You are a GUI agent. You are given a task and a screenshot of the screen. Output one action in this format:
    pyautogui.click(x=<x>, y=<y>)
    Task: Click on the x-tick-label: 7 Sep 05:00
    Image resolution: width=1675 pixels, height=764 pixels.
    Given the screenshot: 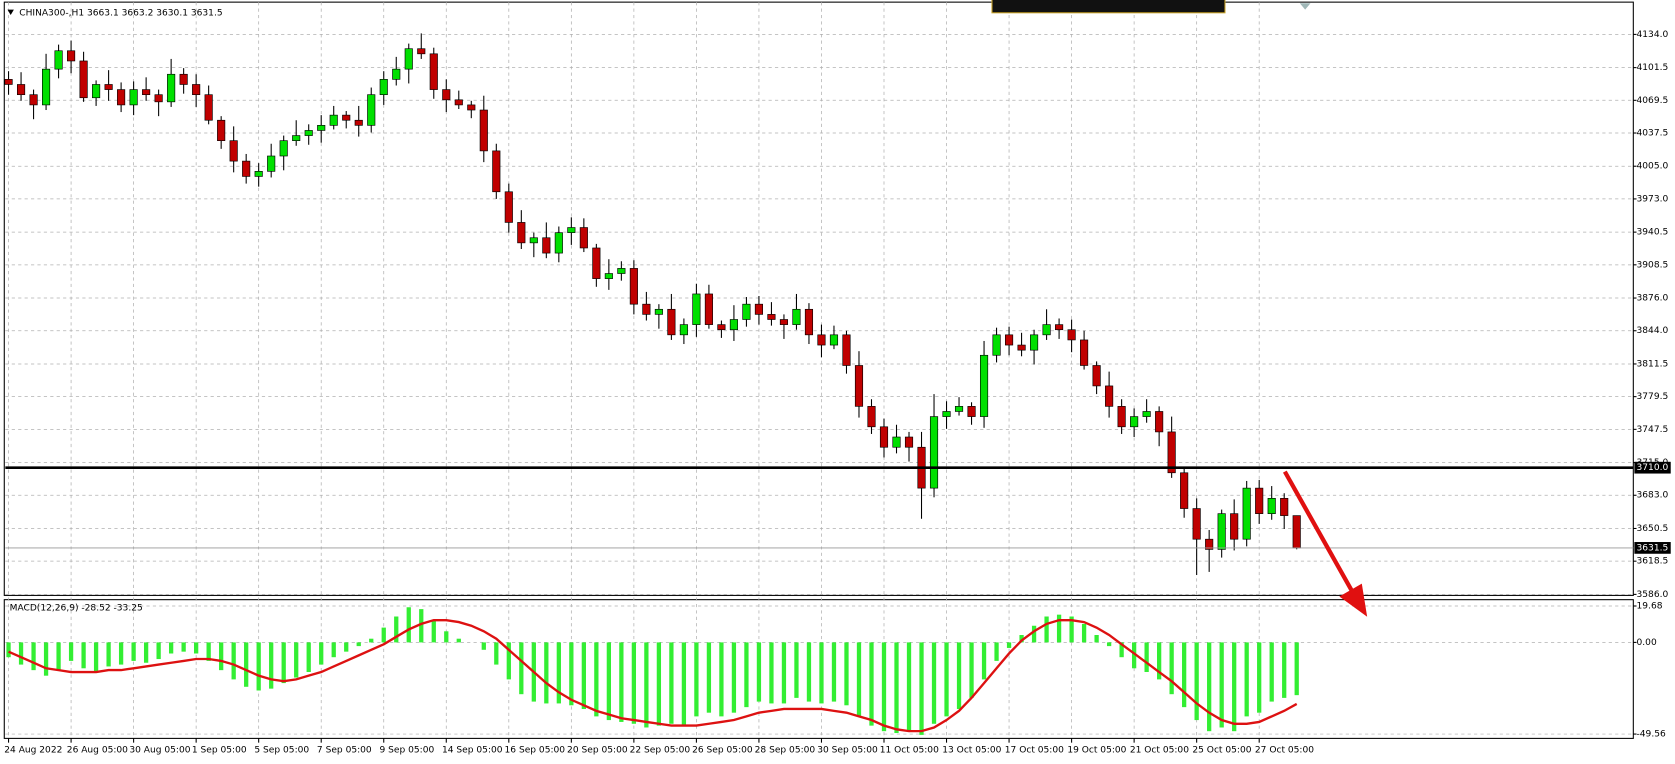 What is the action you would take?
    pyautogui.click(x=344, y=751)
    